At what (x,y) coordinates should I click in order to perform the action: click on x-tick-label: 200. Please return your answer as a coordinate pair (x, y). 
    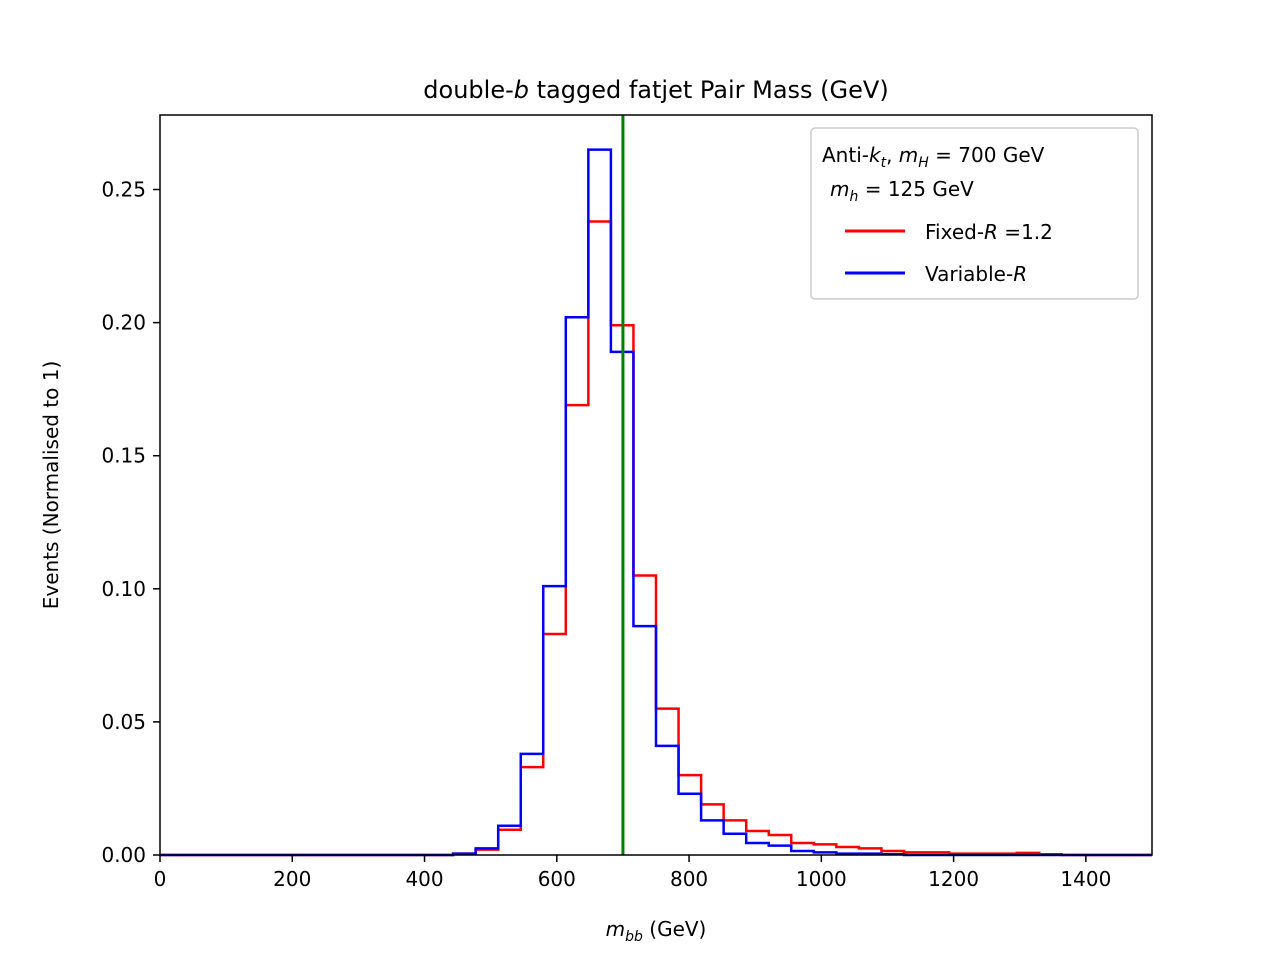
    Looking at the image, I should click on (292, 879).